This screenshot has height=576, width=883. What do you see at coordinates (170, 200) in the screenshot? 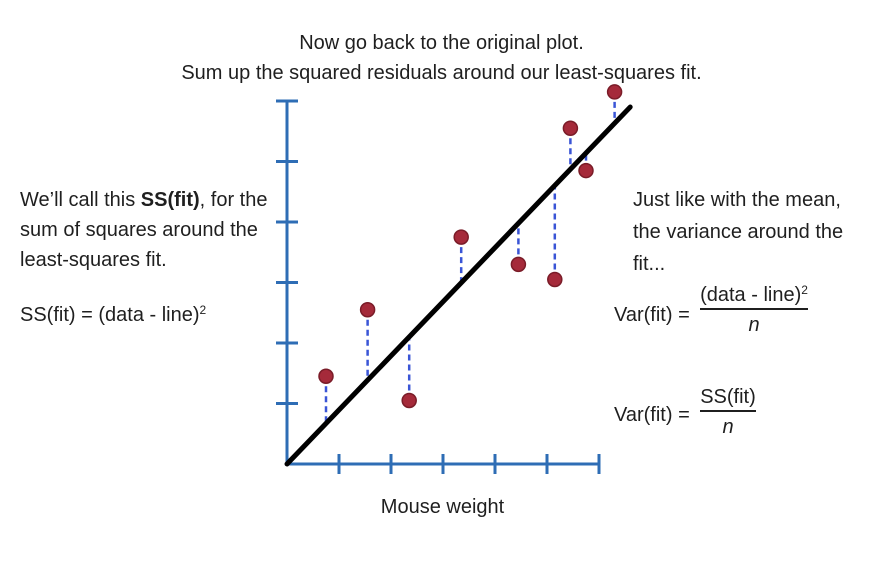
I see `ss-fit-bold: SS(fit)` at bounding box center [170, 200].